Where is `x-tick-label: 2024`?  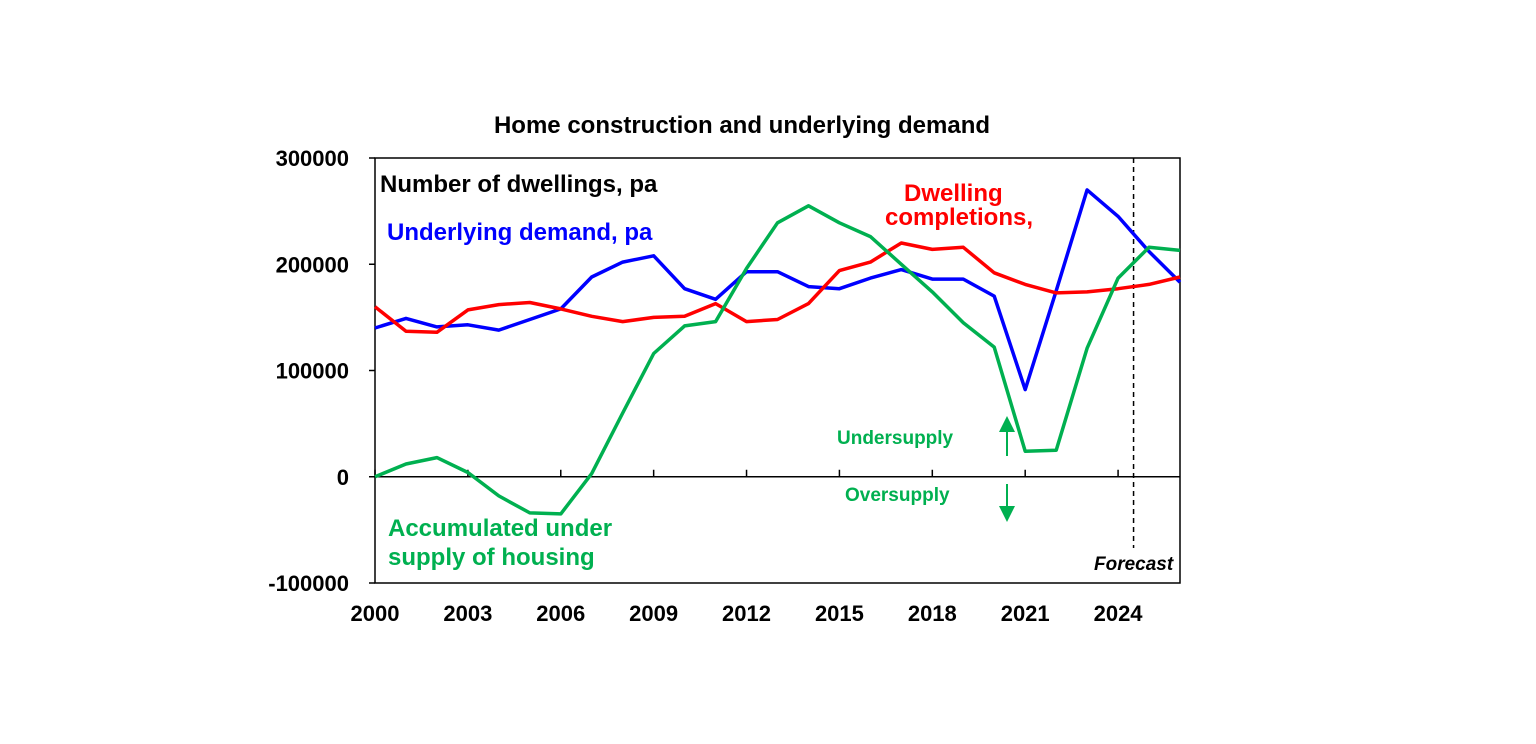
x-tick-label: 2024 is located at coordinates (1119, 613).